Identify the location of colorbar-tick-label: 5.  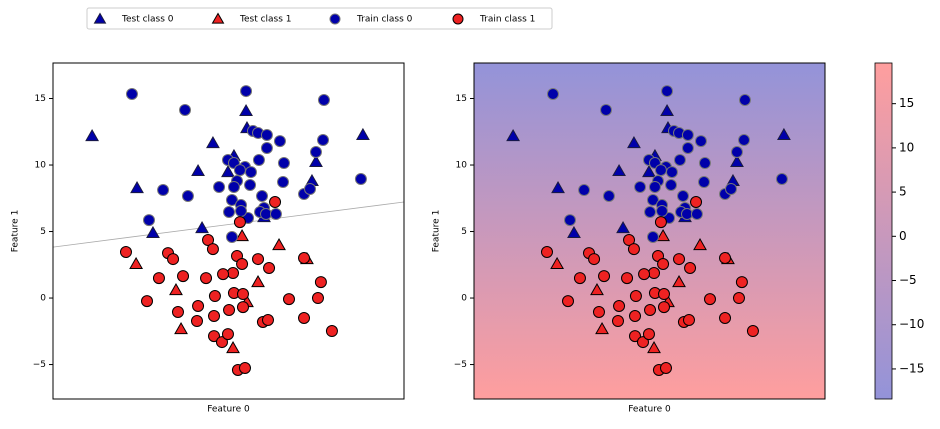
(903, 192).